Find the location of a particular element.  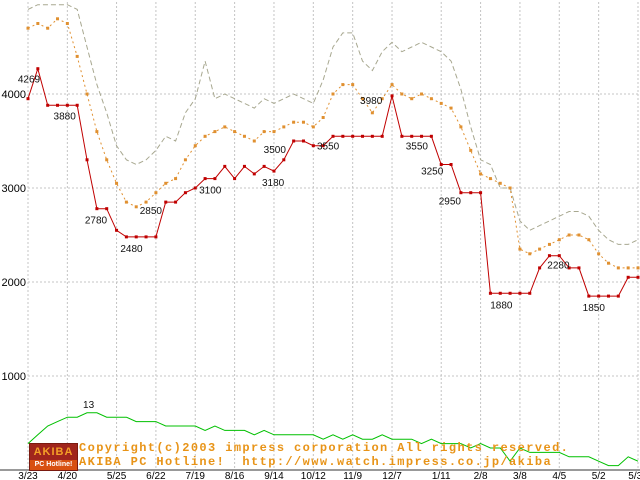

value-annotation: 3500 is located at coordinates (275, 150).